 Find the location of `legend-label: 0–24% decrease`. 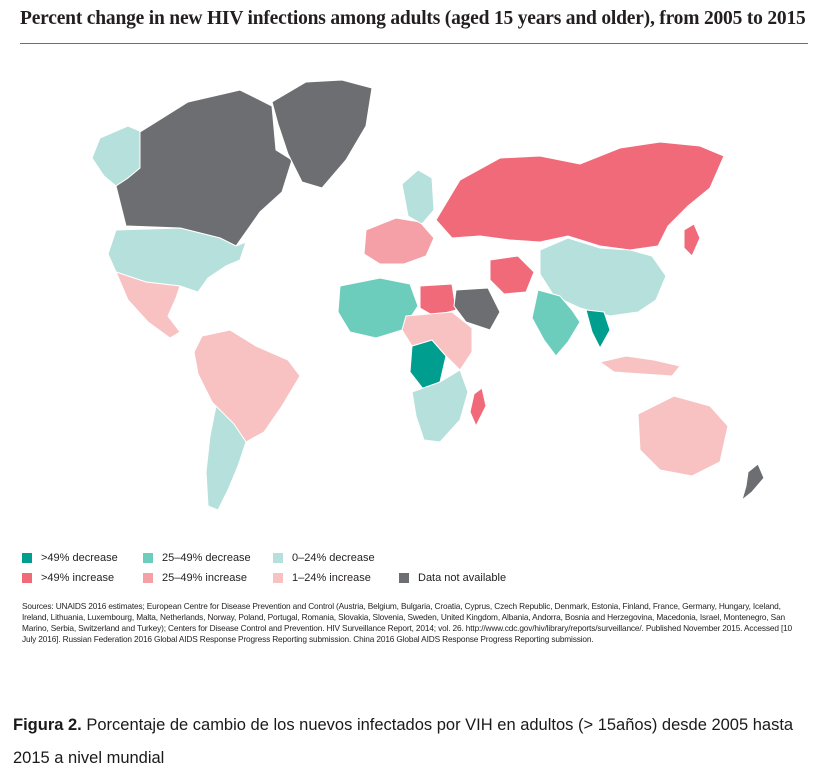

legend-label: 0–24% decrease is located at coordinates (333, 558).